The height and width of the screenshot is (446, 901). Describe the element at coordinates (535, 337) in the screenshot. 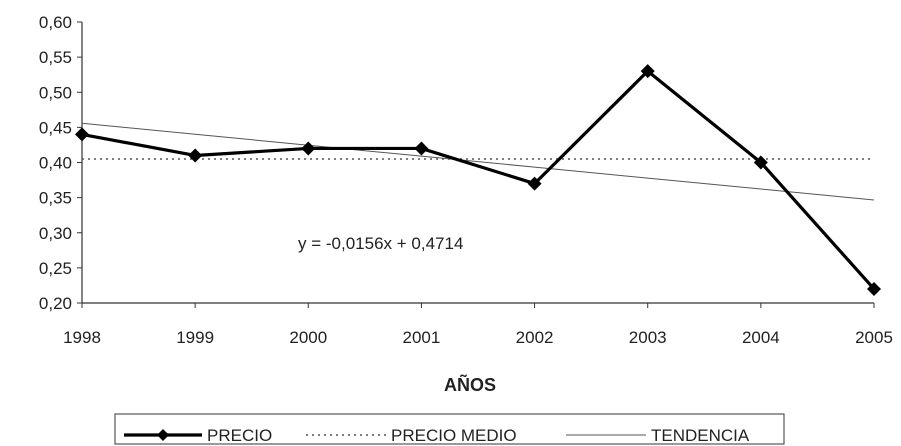

I see `x-tick-label: 2002` at that location.